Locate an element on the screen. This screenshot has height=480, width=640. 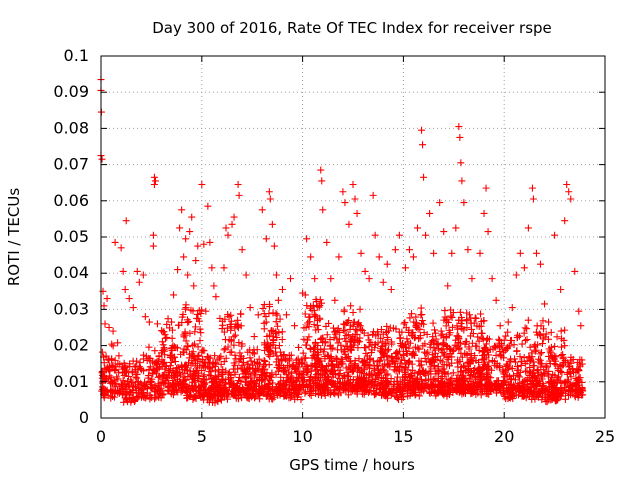
y-tick-label: 0.04 is located at coordinates (71, 272).